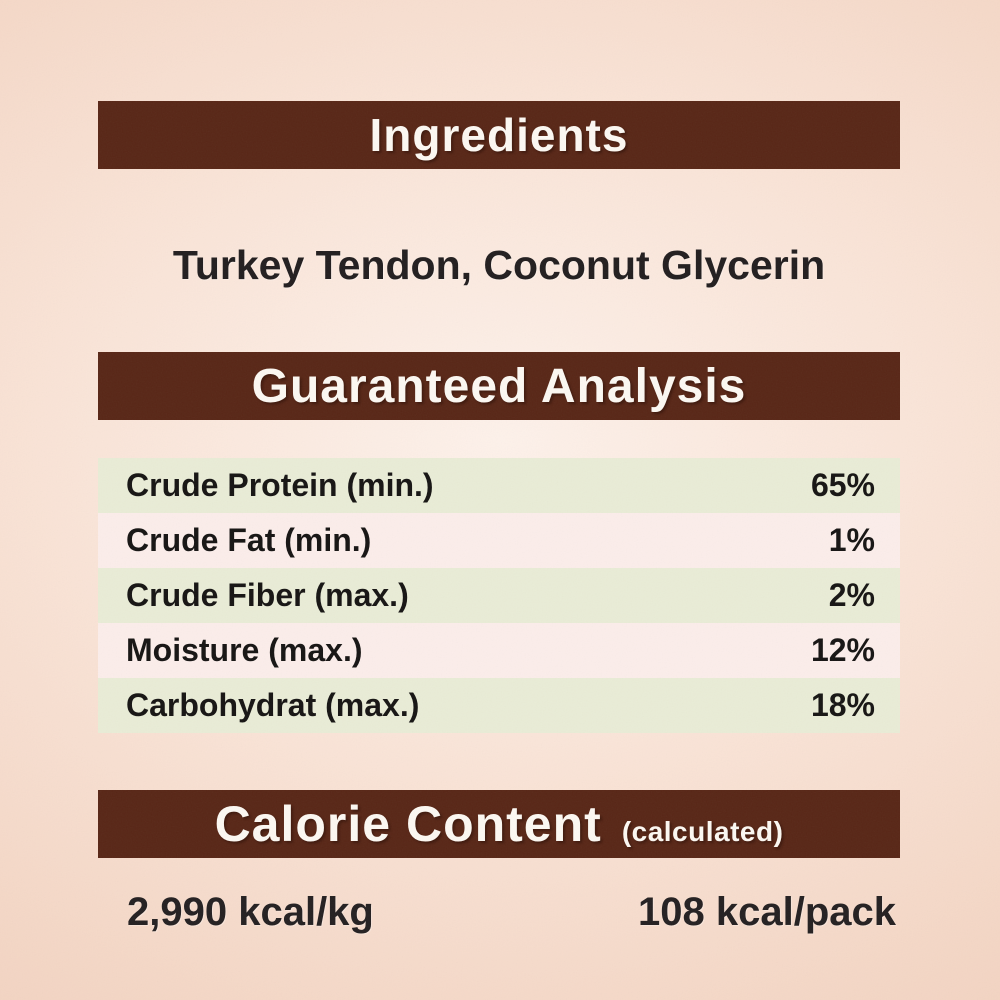 Image resolution: width=1000 pixels, height=1000 pixels. Describe the element at coordinates (273, 705) in the screenshot. I see `nutrient-label: Carbohydrat (max.)` at that location.